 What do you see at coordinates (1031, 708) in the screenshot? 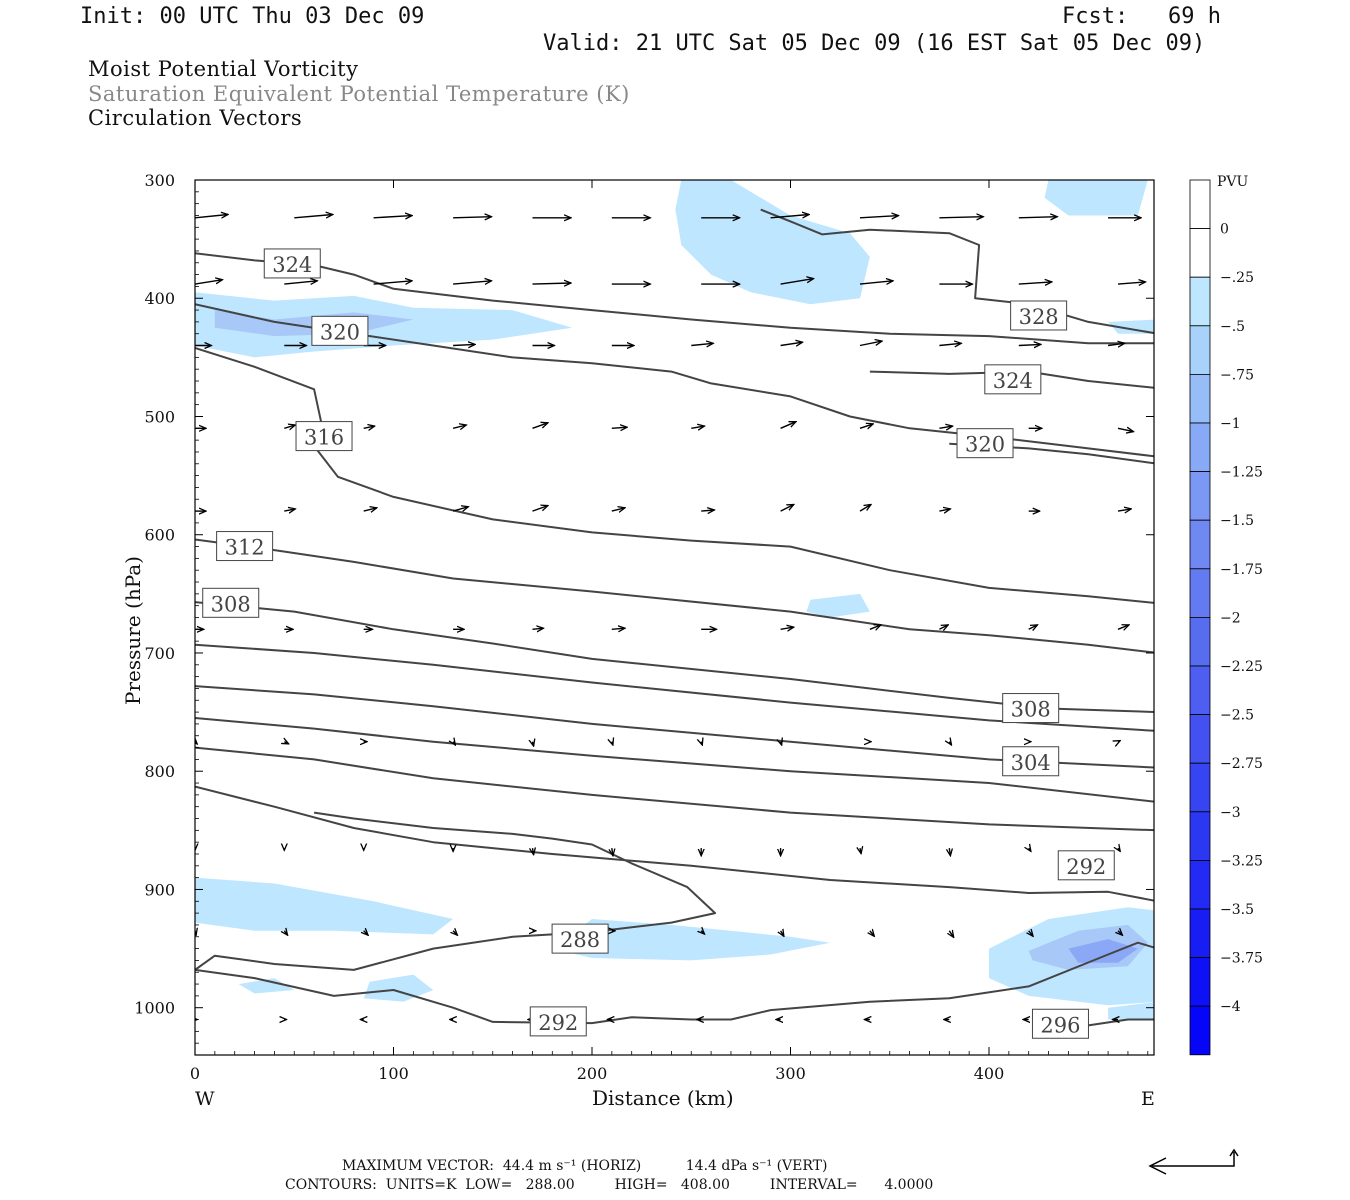
I see `contour-label: 308` at bounding box center [1031, 708].